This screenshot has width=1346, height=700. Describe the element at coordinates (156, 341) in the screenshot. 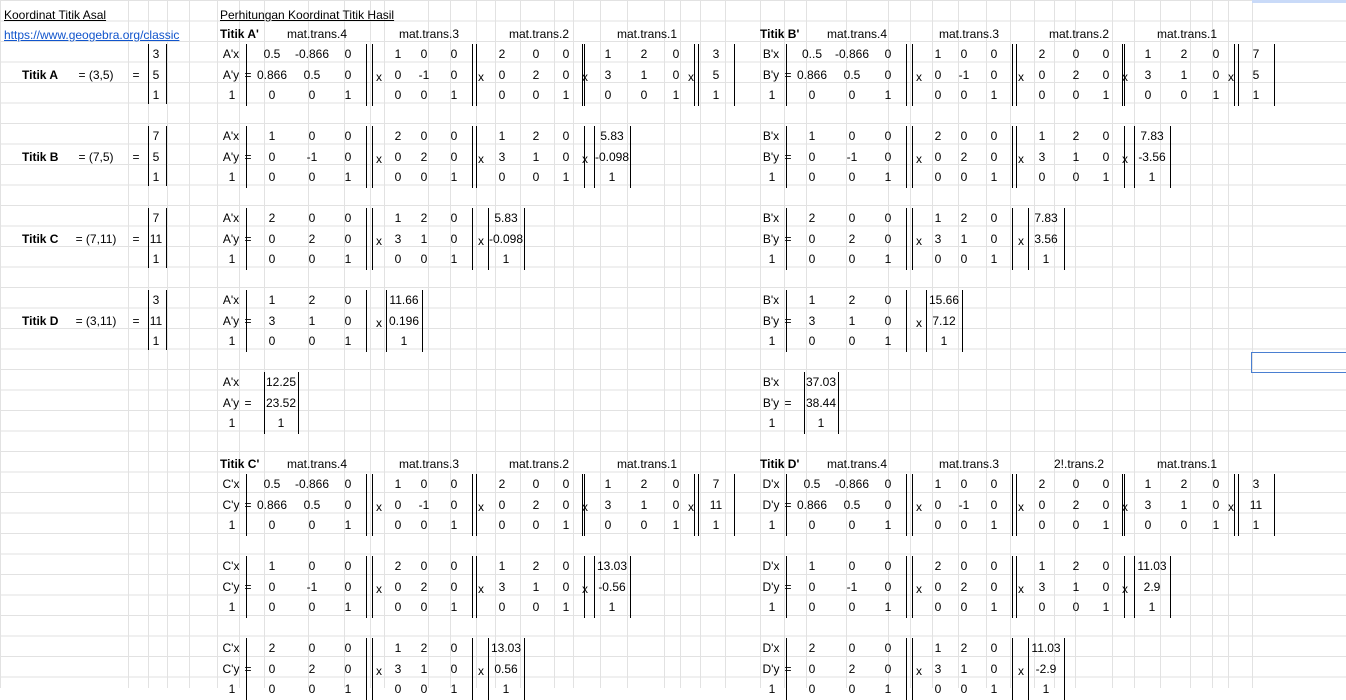

I see `point-vector-cell: 1` at that location.